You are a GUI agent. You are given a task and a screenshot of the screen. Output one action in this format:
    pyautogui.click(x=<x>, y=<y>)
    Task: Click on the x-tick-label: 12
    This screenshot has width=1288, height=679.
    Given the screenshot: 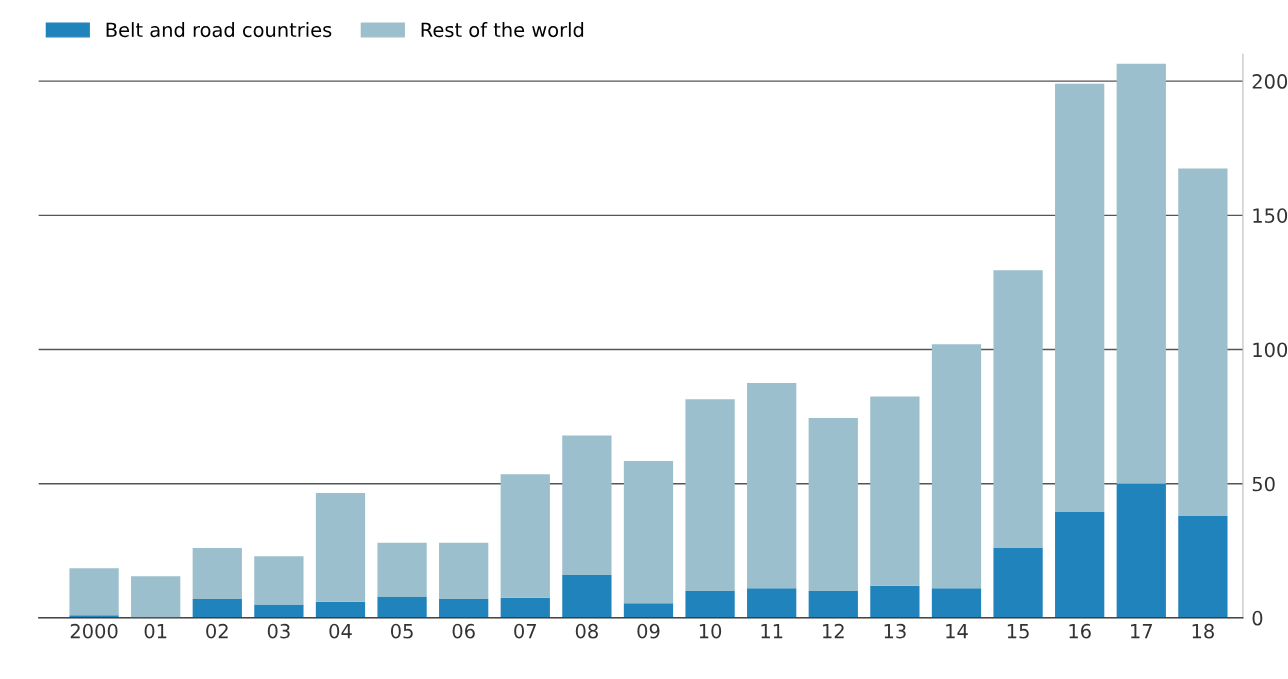 What is the action you would take?
    pyautogui.click(x=833, y=631)
    